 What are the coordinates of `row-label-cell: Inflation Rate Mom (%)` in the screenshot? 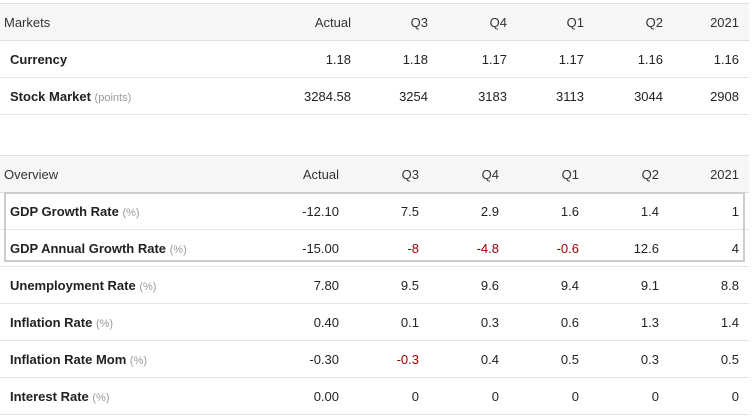 It's located at (101, 359).